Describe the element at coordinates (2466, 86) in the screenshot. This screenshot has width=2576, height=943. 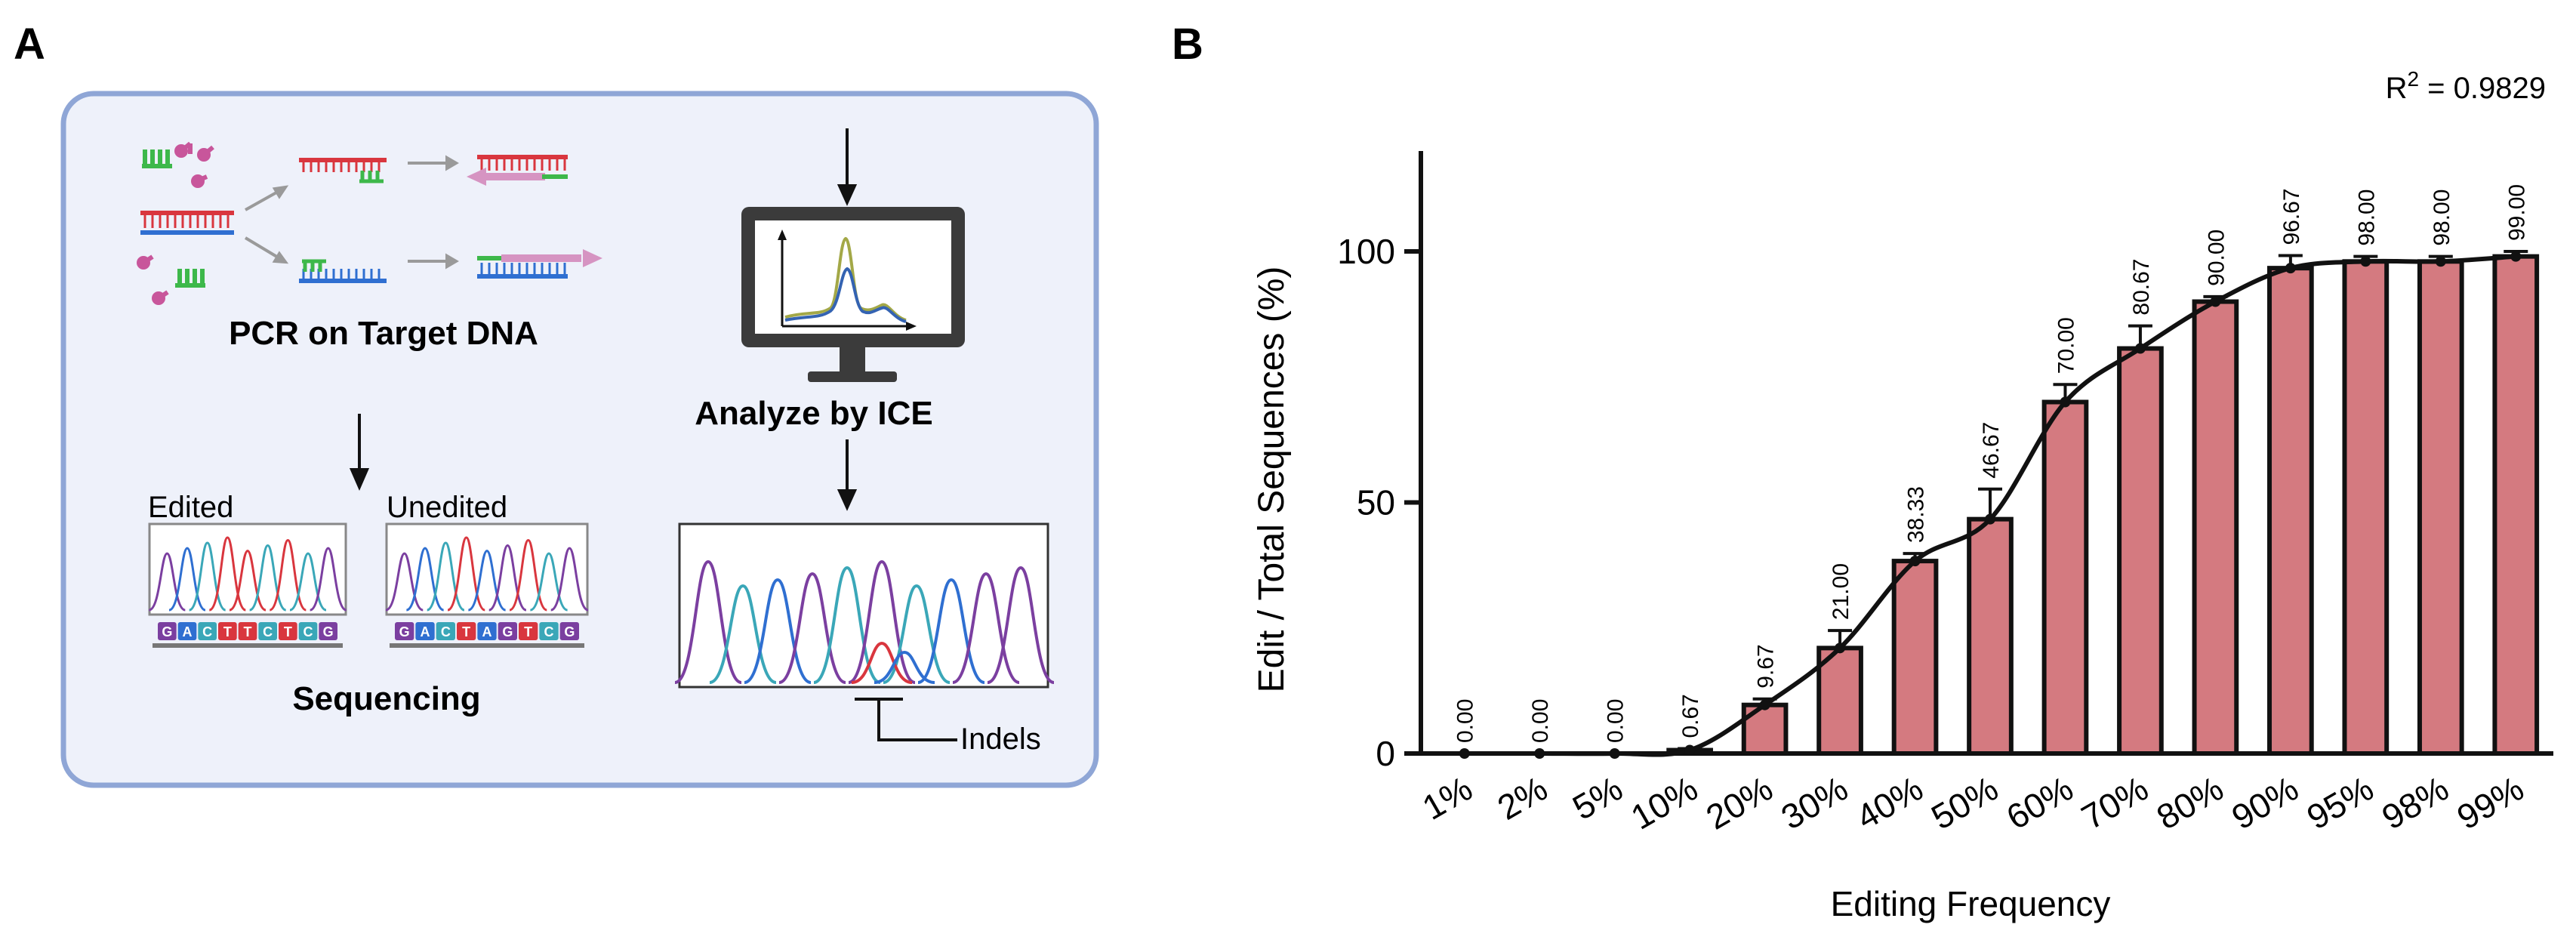
I see `r-squared-annotation: R2 = 0.9829` at that location.